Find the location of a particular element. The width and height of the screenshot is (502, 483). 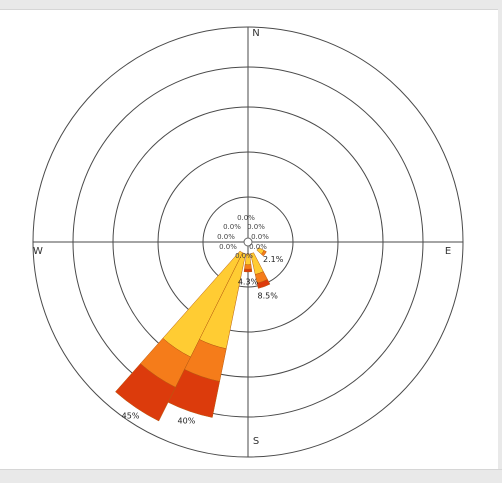

compass-e: E is located at coordinates (448, 251).